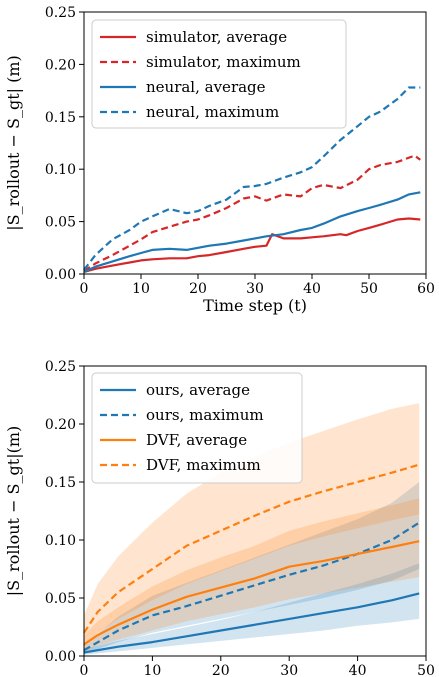  What do you see at coordinates (255, 305) in the screenshot?
I see `x-axis-label: Time step (t)` at bounding box center [255, 305].